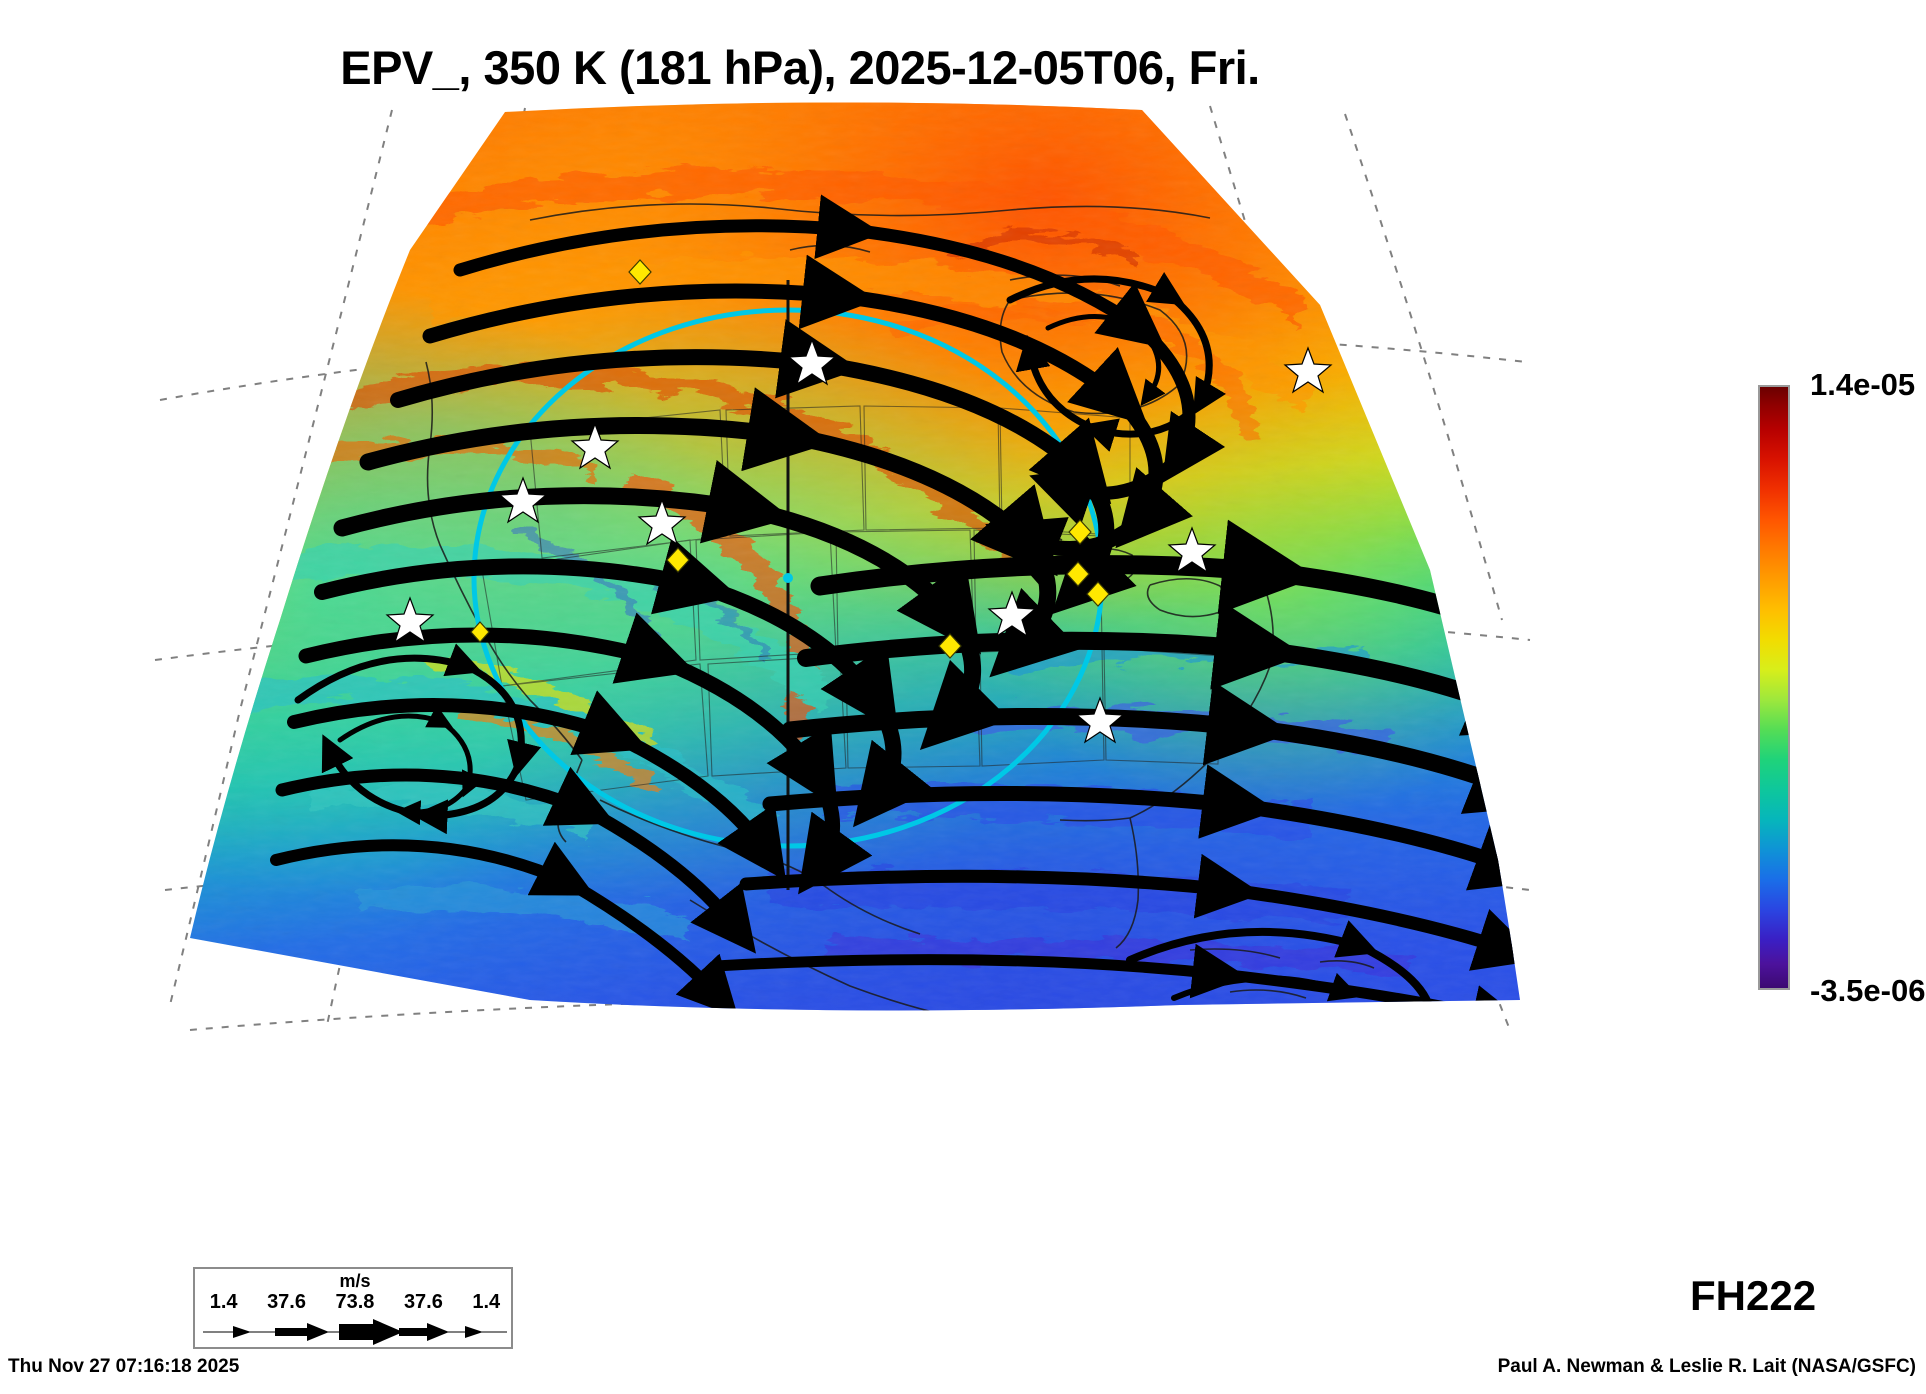 This screenshot has width=1926, height=1394. I want to click on wind-speed-legend: m/s 1.4 37.6 73.8 37.6 1.4, so click(353, 1308).